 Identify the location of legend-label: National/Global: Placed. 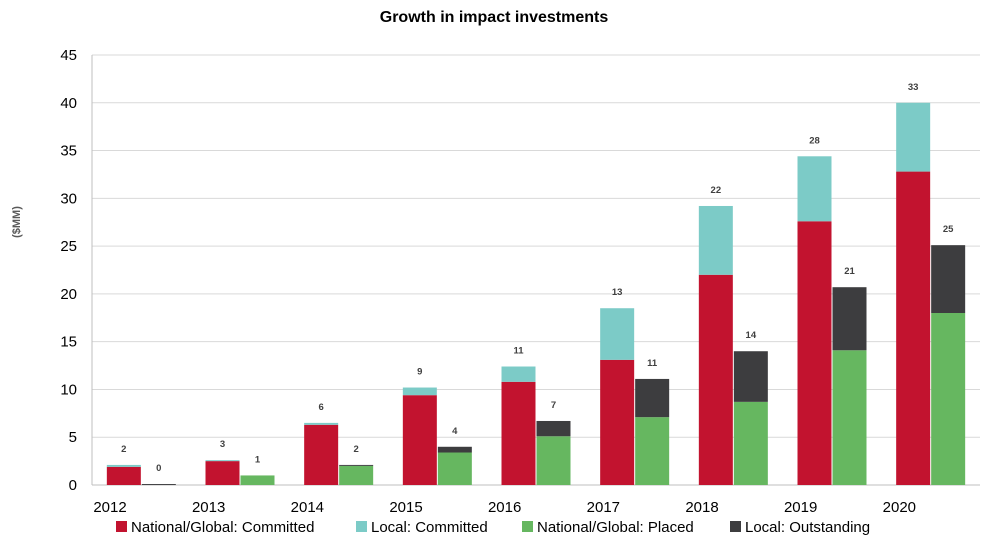
(615, 527).